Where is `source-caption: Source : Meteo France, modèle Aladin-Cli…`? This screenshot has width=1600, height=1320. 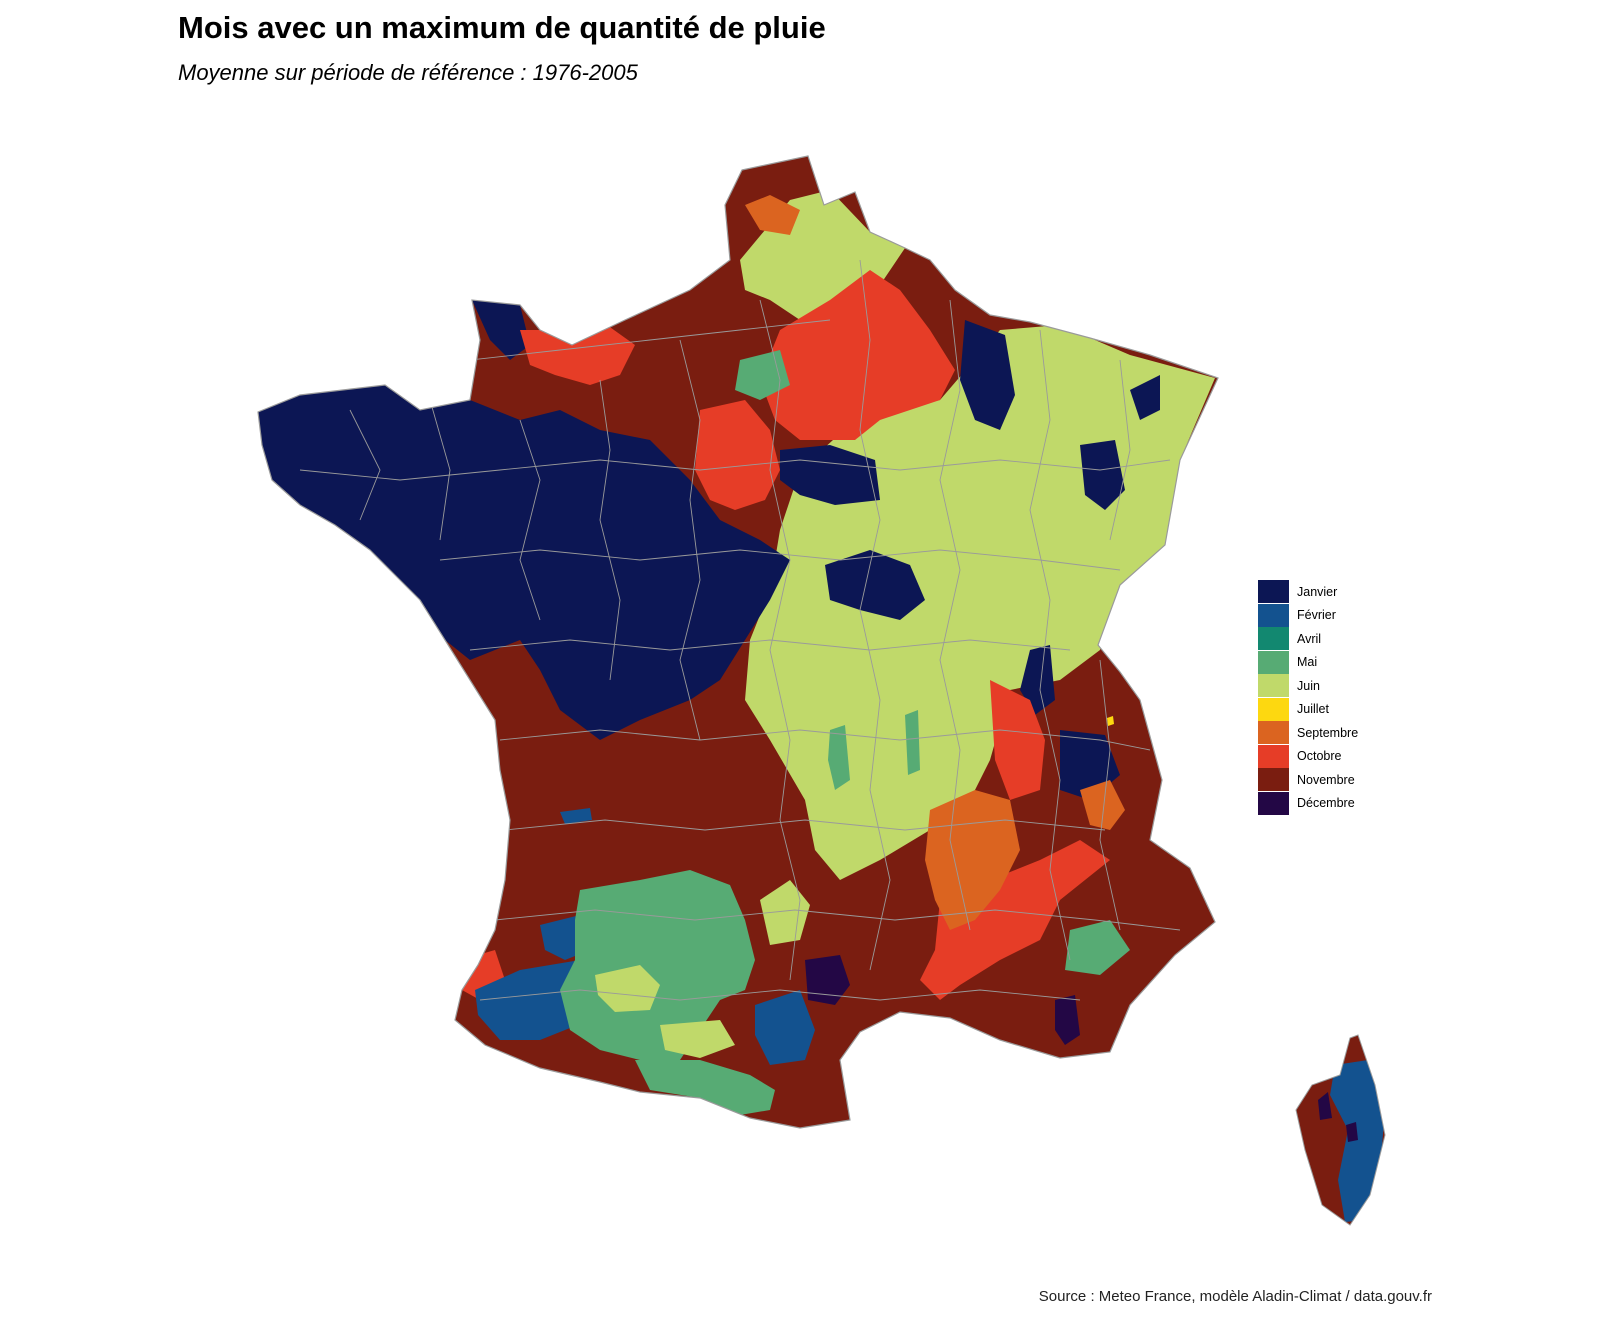
source-caption: Source : Meteo France, modèle Aladin-Cli… is located at coordinates (1235, 1296).